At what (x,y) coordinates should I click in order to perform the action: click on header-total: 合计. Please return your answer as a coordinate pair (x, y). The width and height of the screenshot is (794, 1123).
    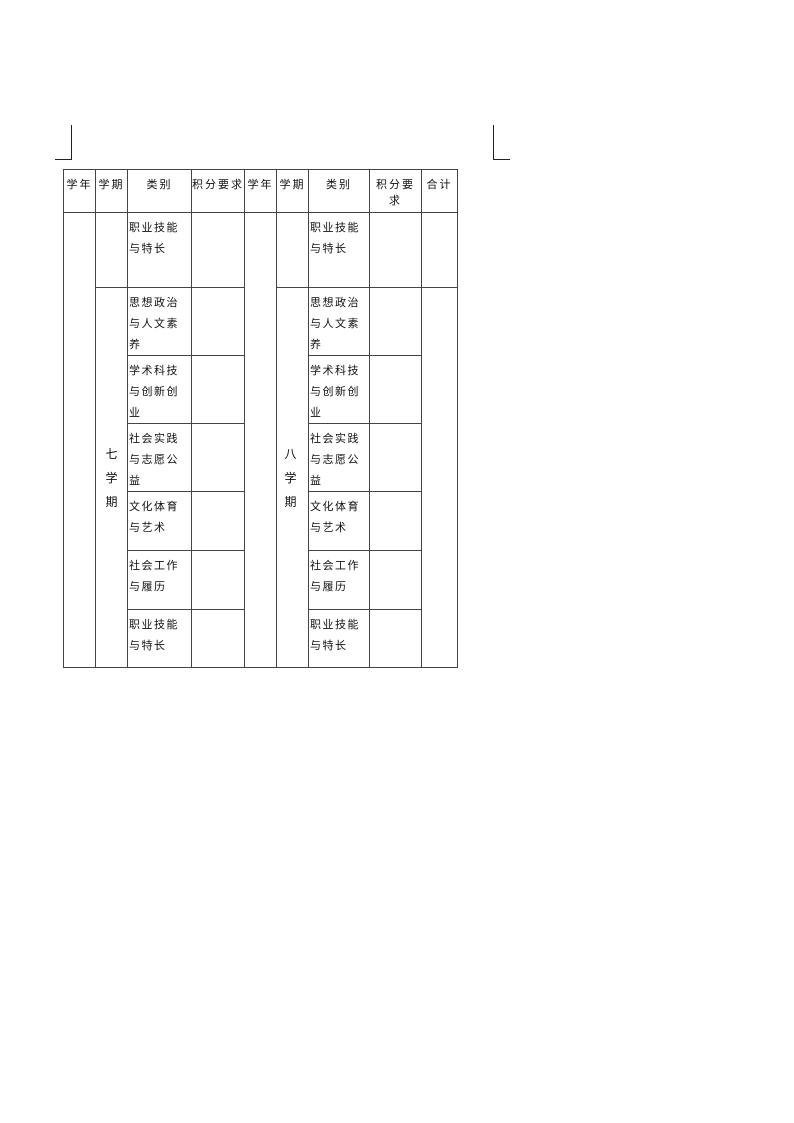
    Looking at the image, I should click on (439, 191).